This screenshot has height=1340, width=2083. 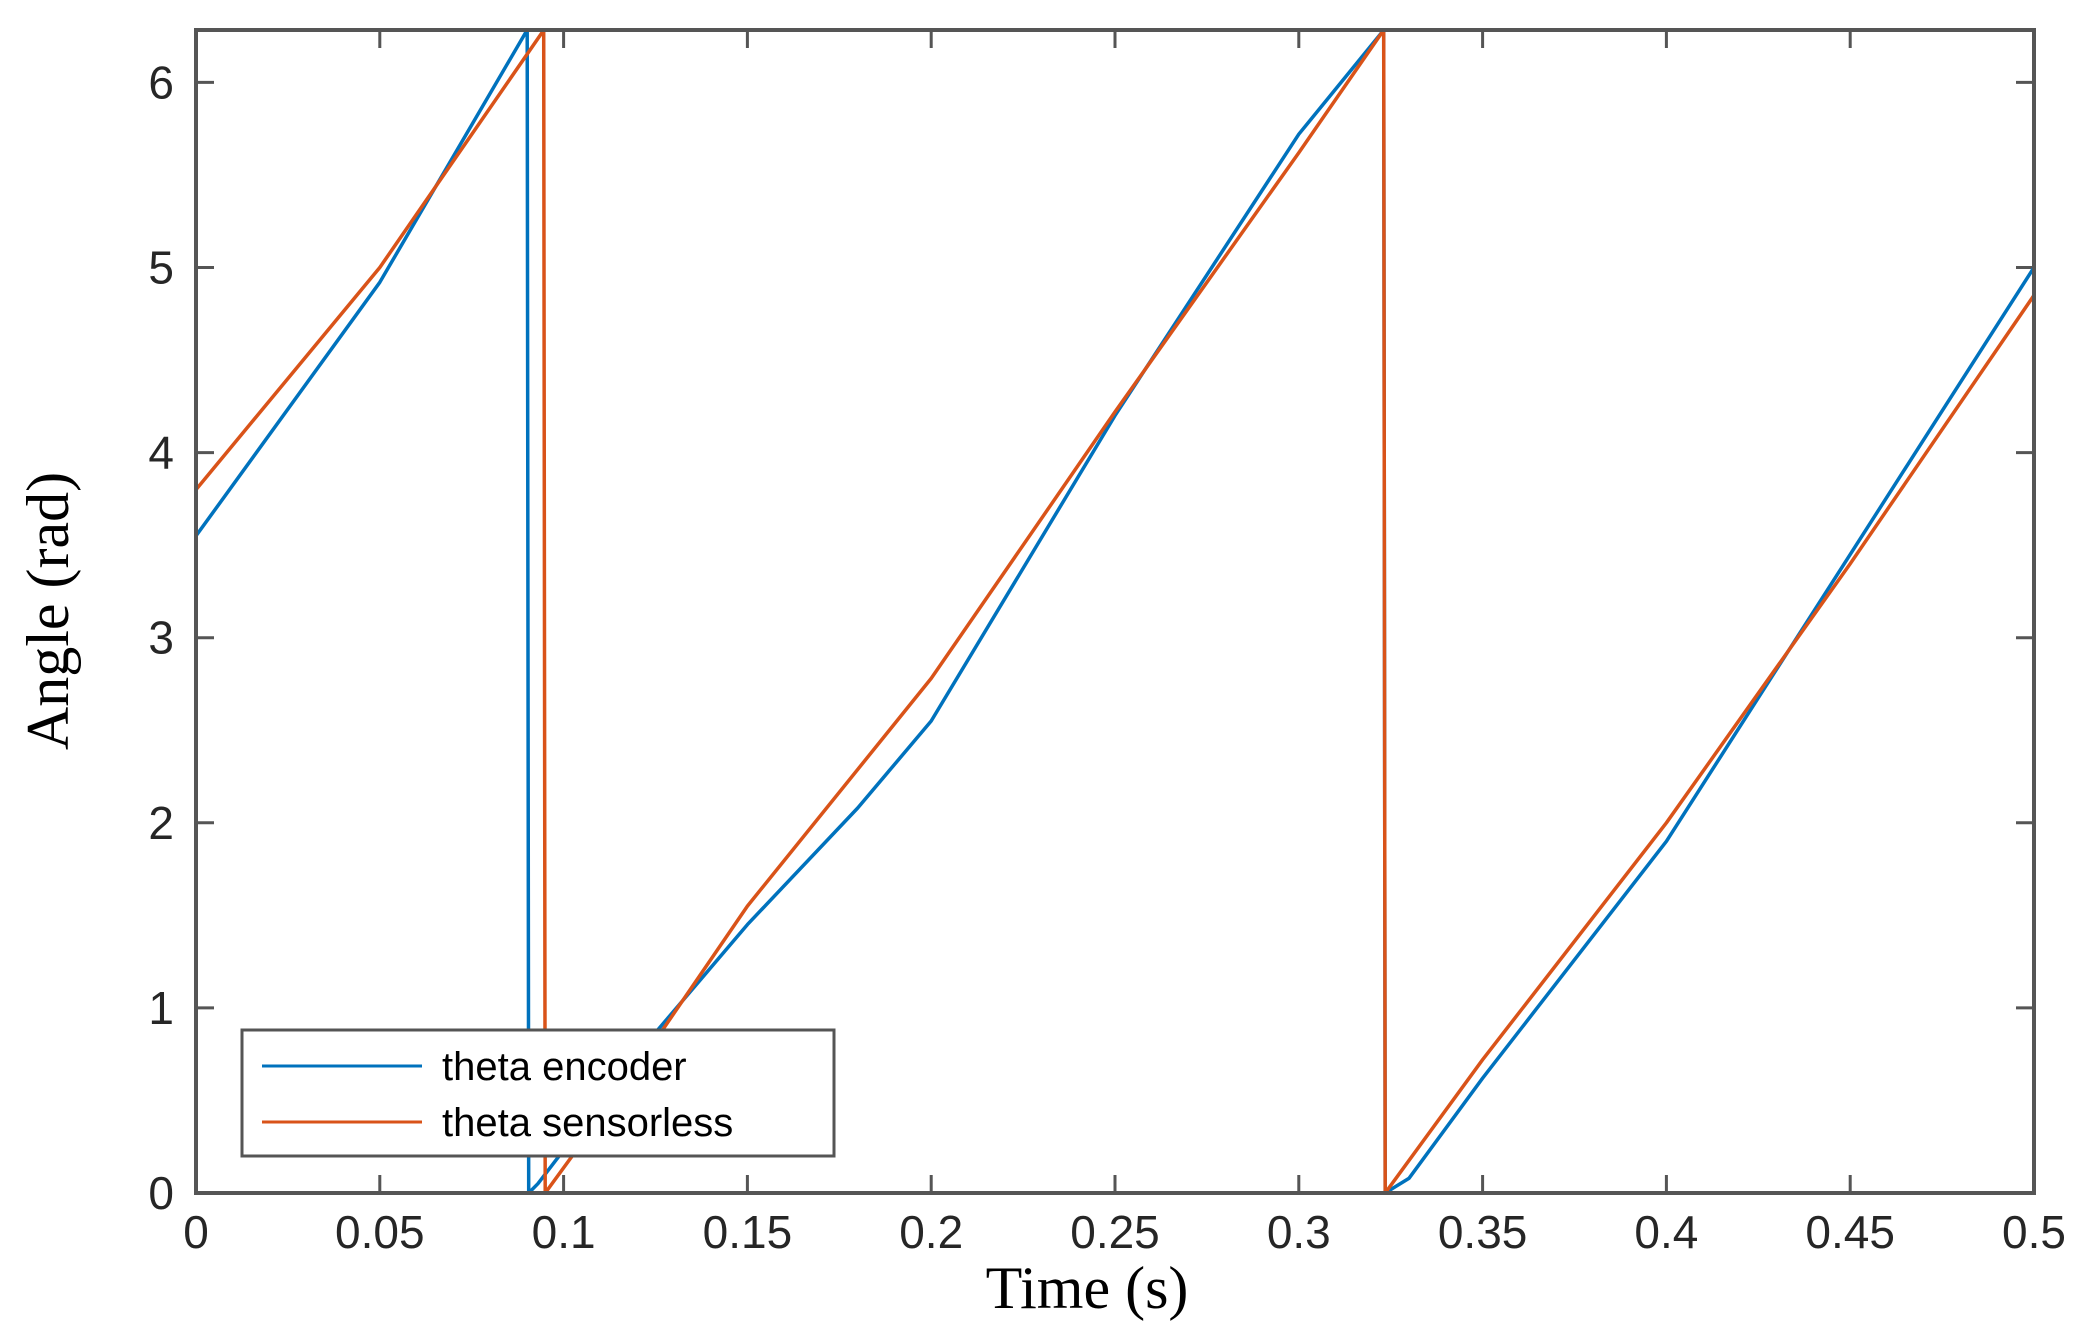 What do you see at coordinates (1850, 1232) in the screenshot?
I see `x-tick-label: 0.45` at bounding box center [1850, 1232].